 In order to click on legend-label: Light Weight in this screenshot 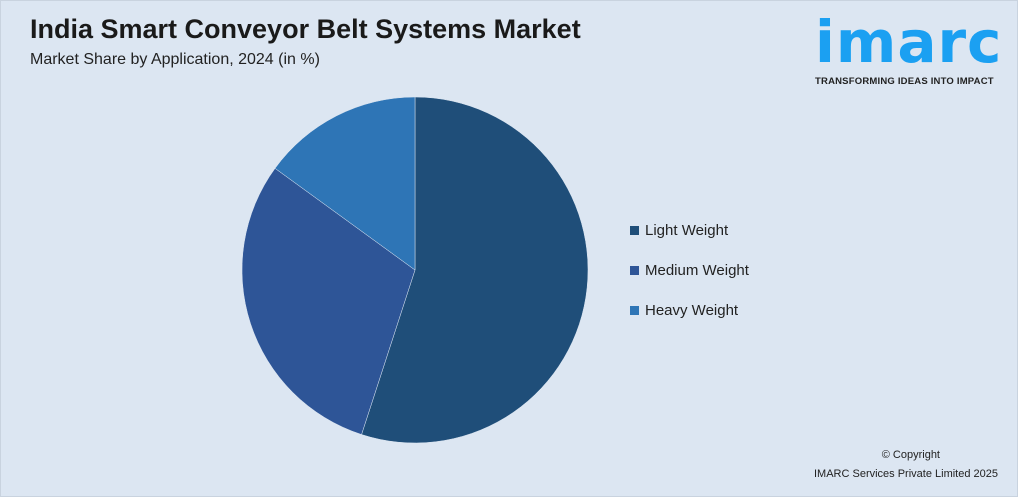, I will do `click(687, 230)`.